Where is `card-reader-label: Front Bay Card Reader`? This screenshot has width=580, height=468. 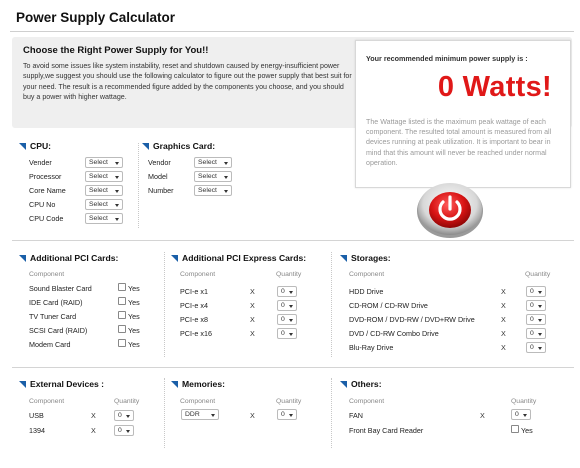
card-reader-label: Front Bay Card Reader is located at coordinates (386, 430).